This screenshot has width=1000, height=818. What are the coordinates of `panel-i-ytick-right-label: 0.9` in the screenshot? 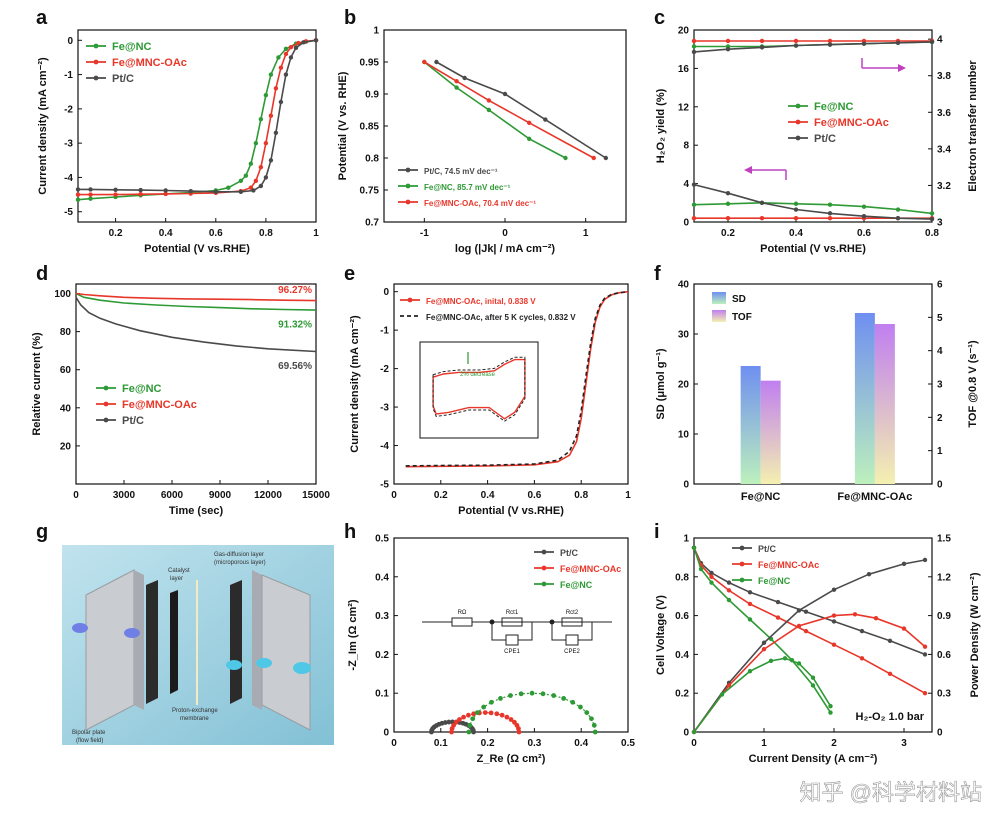 It's located at (944, 616).